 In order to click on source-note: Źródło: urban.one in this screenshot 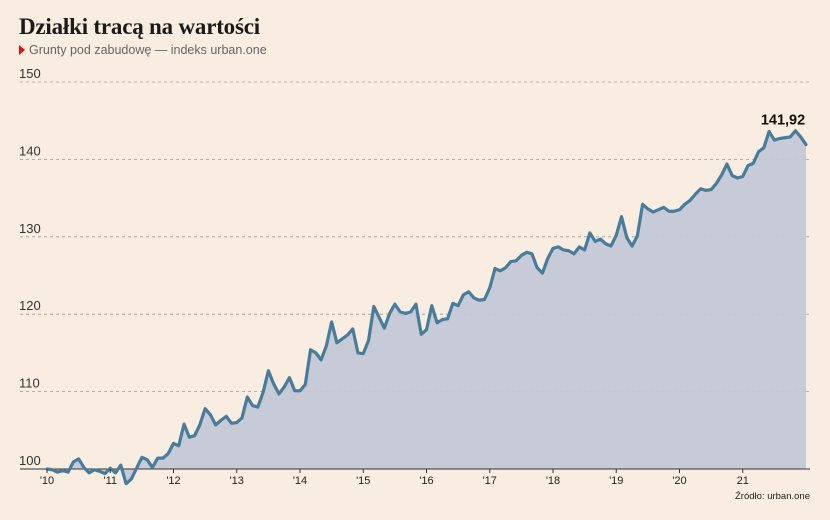, I will do `click(772, 496)`.